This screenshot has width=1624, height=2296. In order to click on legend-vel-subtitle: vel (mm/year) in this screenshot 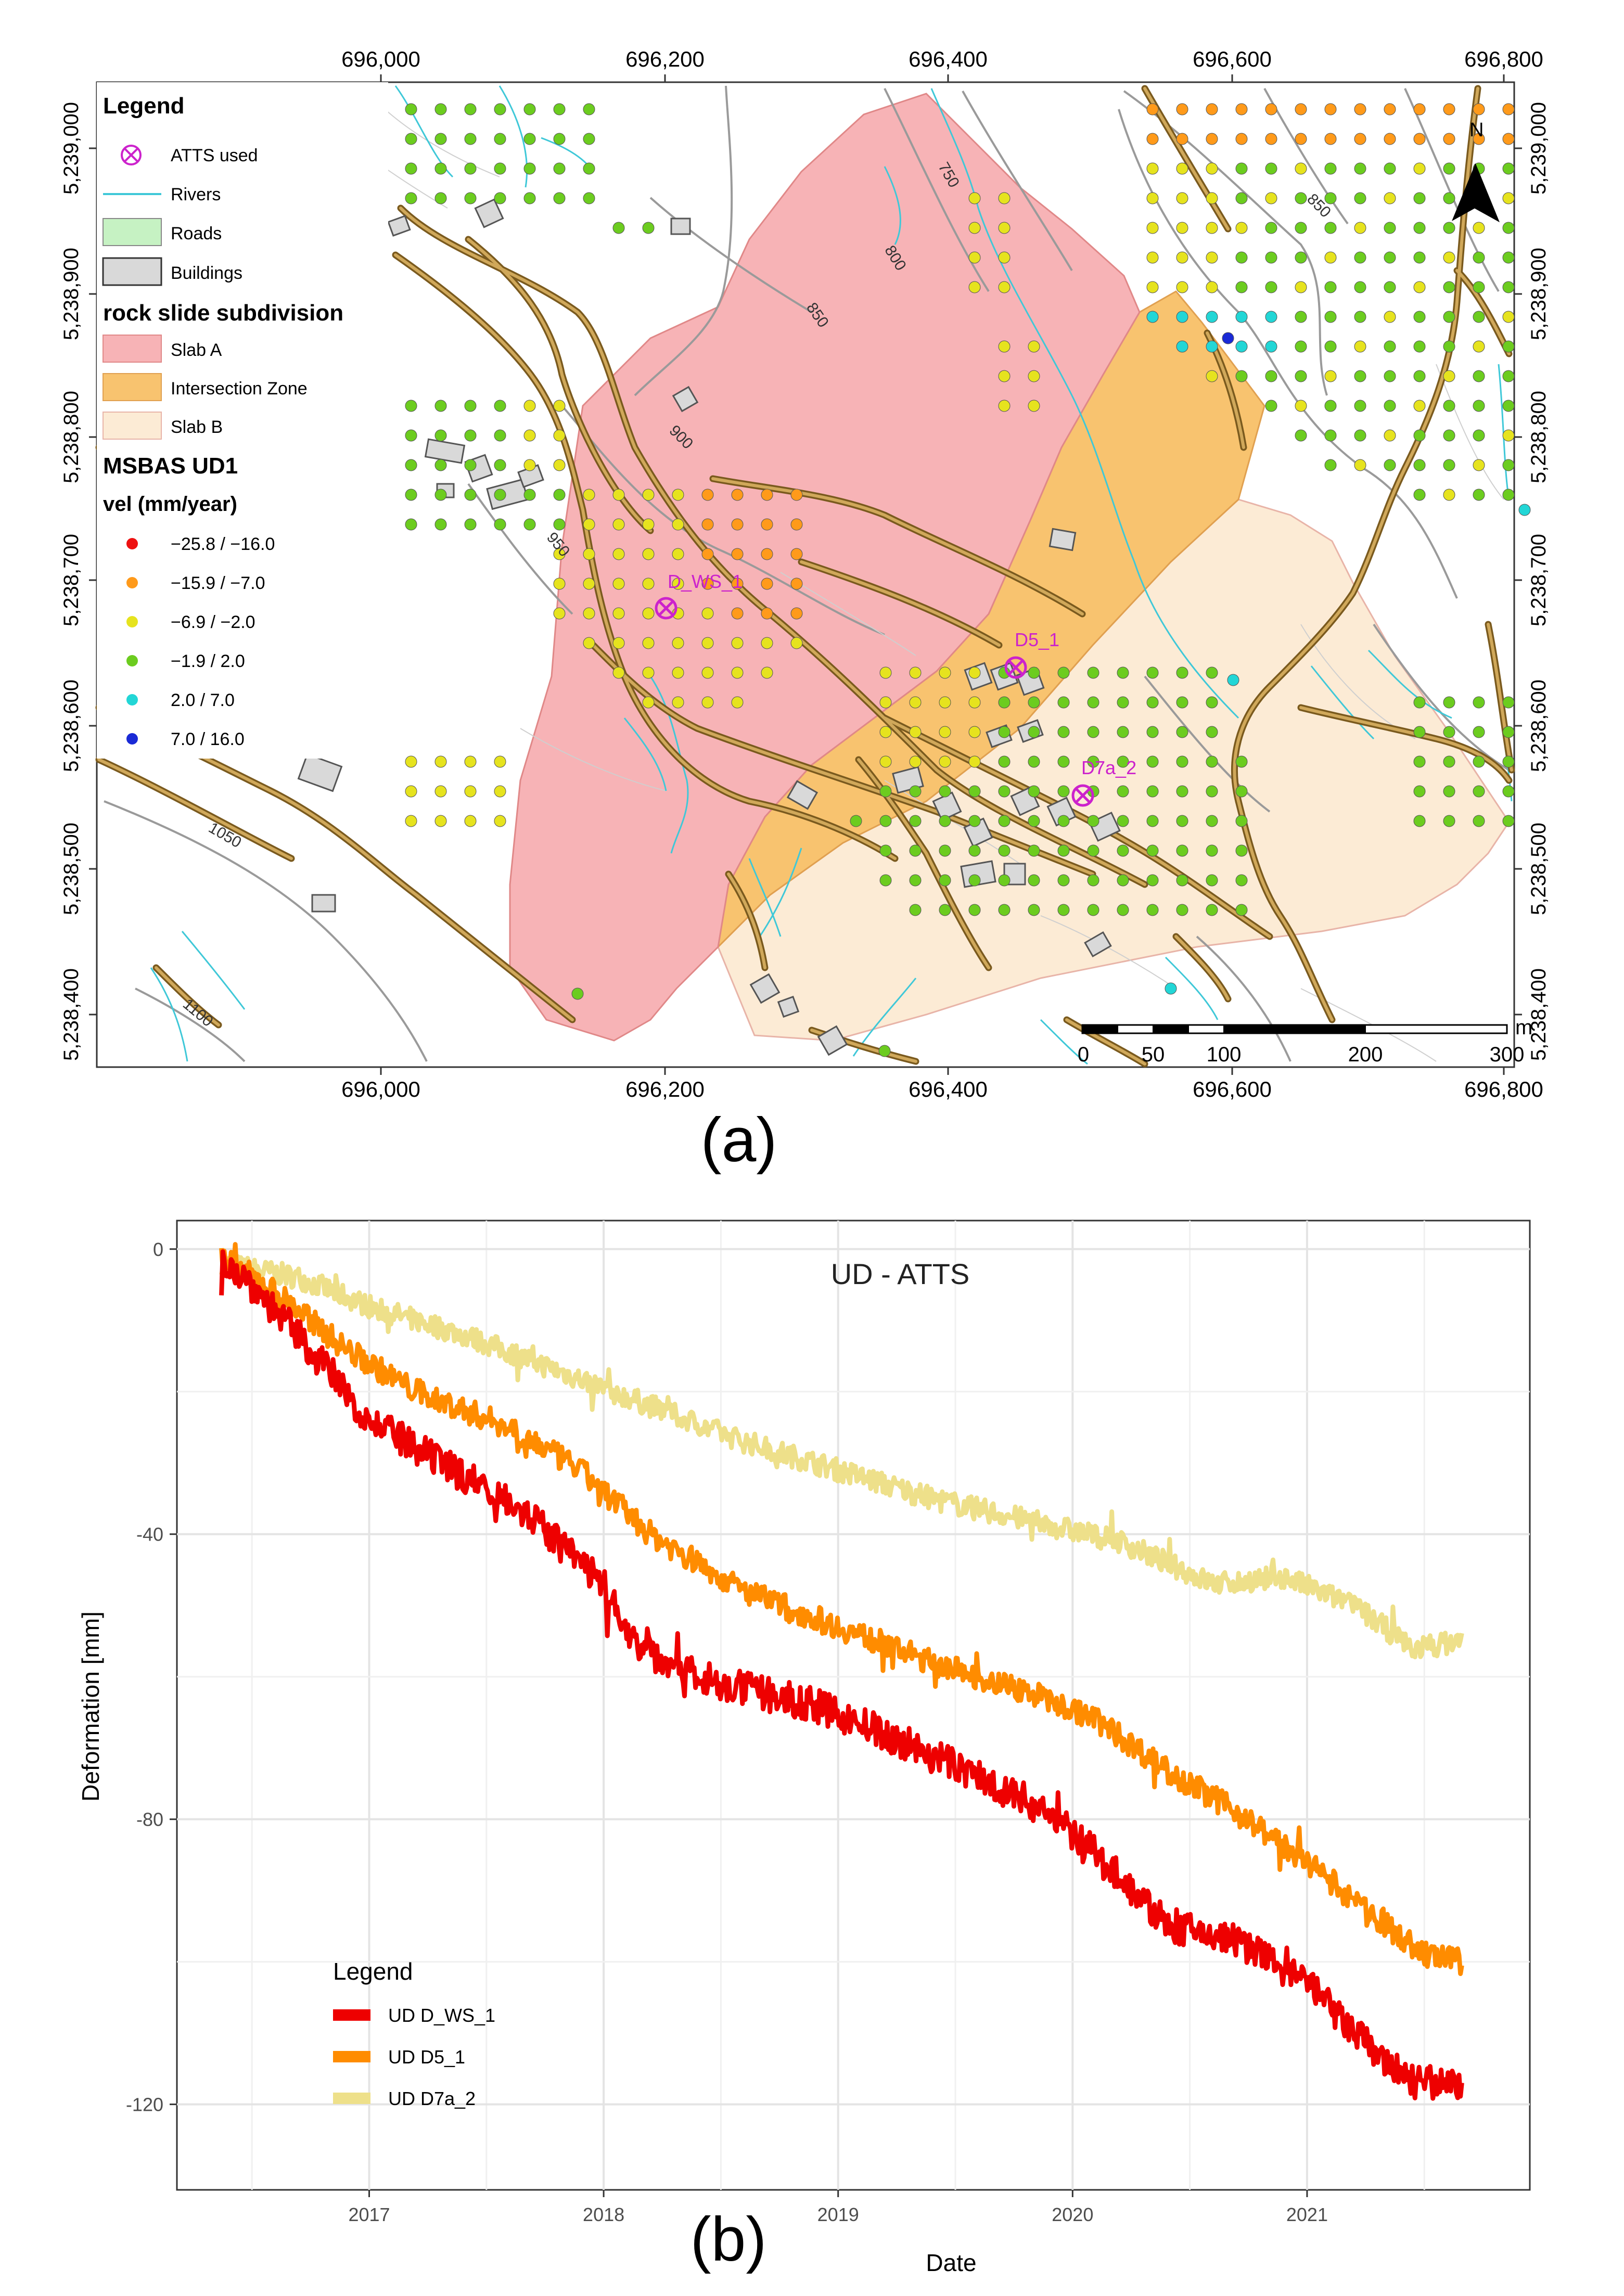, I will do `click(170, 504)`.